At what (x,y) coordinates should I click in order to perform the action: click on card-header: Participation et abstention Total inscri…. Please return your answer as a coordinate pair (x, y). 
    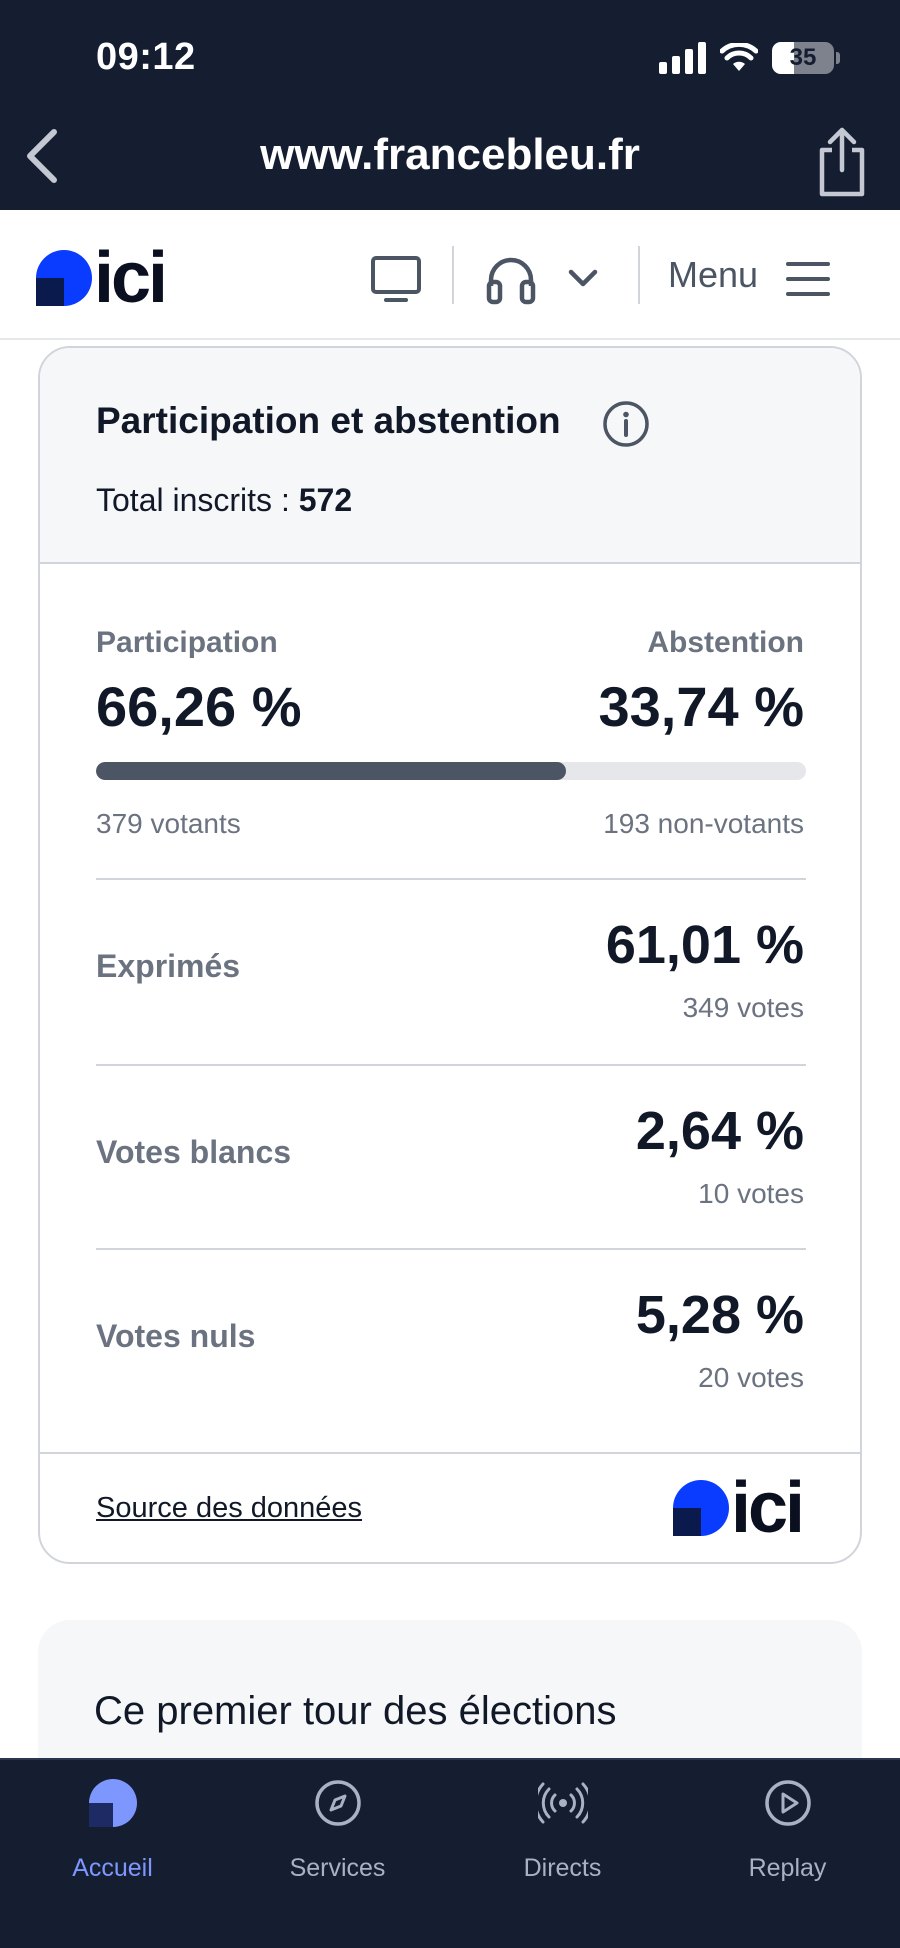
    Looking at the image, I should click on (450, 456).